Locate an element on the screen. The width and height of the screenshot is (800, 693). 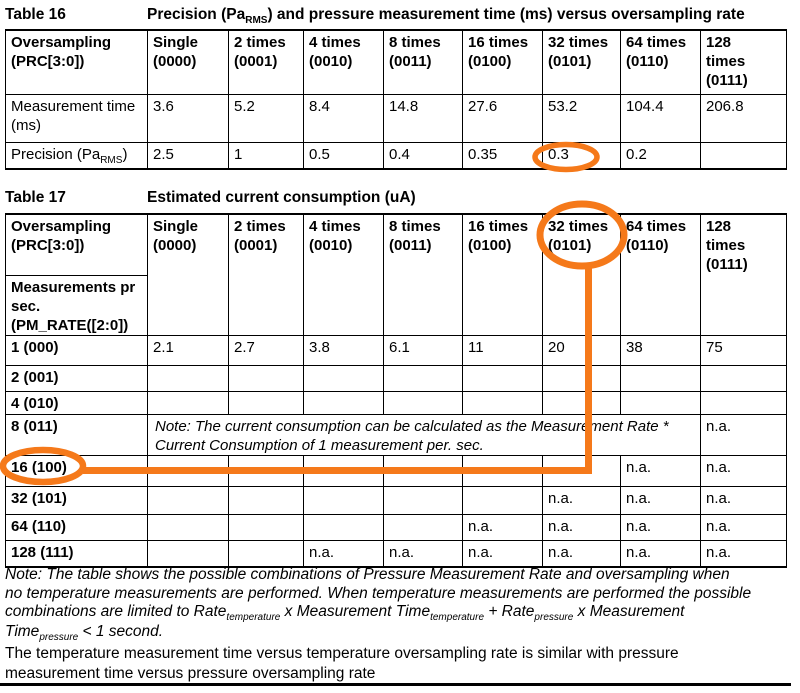
row-label-precision: Precision (PaRMS) is located at coordinates (76, 155).